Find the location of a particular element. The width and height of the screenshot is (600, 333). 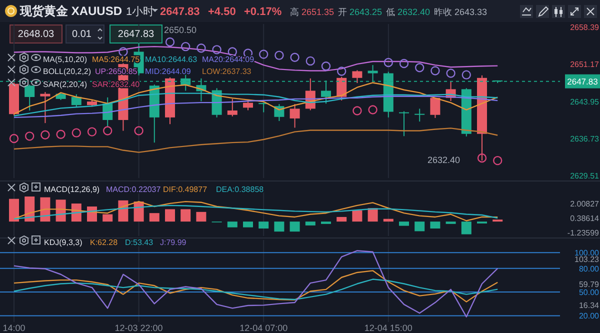

text: +0.17% is located at coordinates (263, 12).